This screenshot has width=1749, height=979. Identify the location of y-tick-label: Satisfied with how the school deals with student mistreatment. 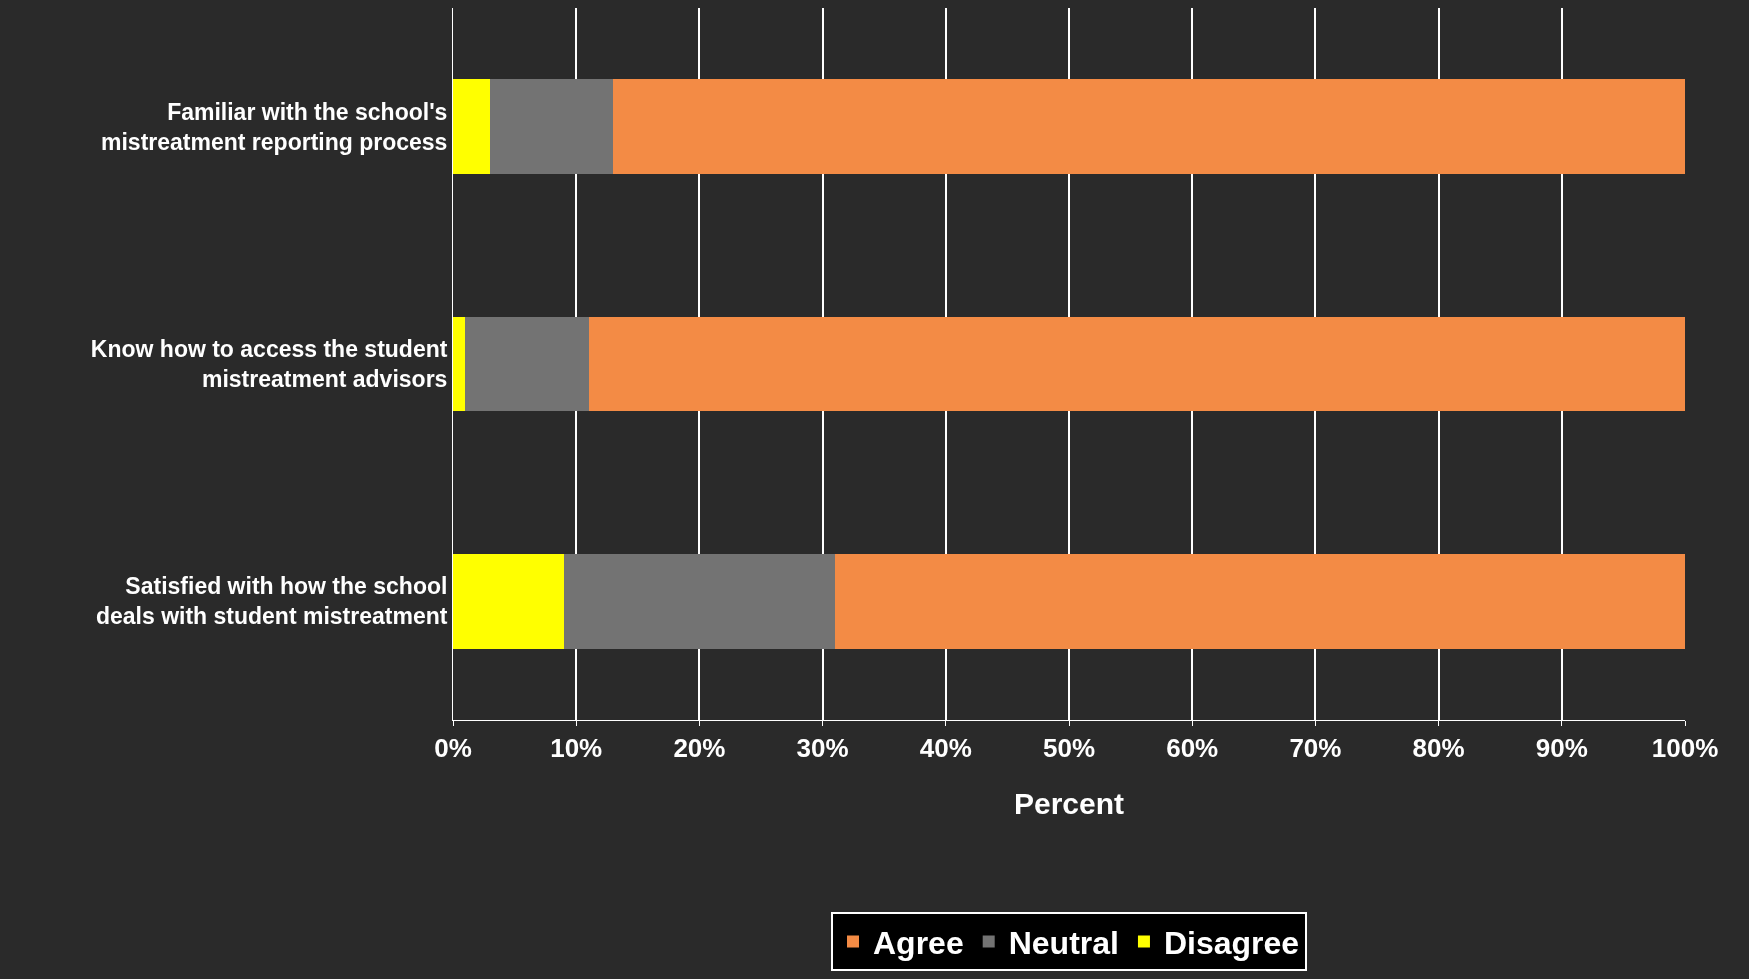
(271, 601).